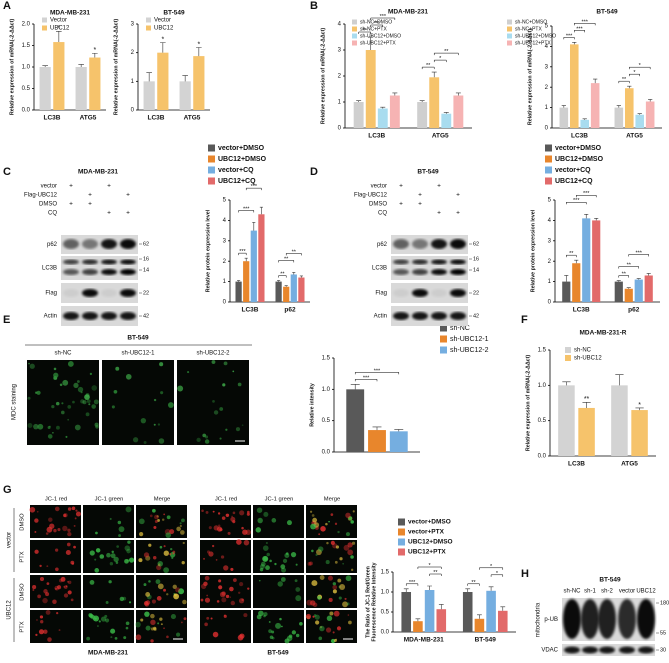 This screenshot has width=669, height=663. Describe the element at coordinates (146, 259) in the screenshot. I see `marker-label: 16` at that location.